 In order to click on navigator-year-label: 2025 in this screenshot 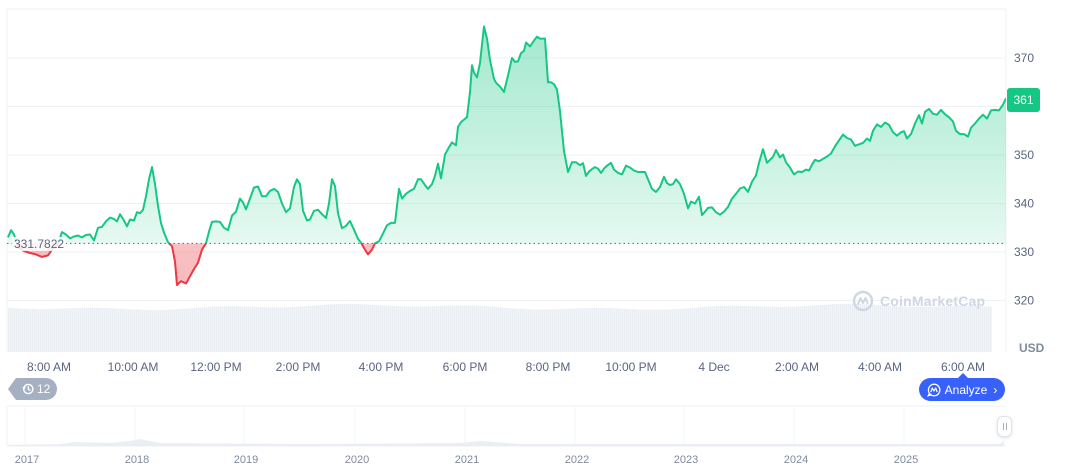, I will do `click(906, 460)`.